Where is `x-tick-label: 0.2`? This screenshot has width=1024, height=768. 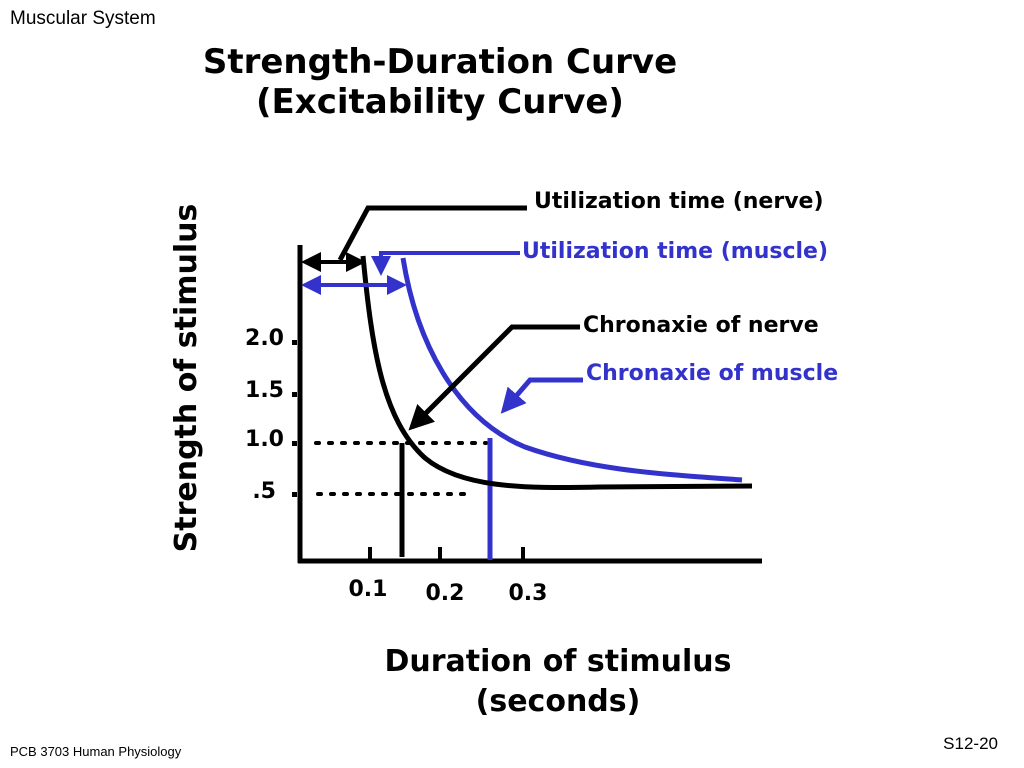 x-tick-label: 0.2 is located at coordinates (445, 593).